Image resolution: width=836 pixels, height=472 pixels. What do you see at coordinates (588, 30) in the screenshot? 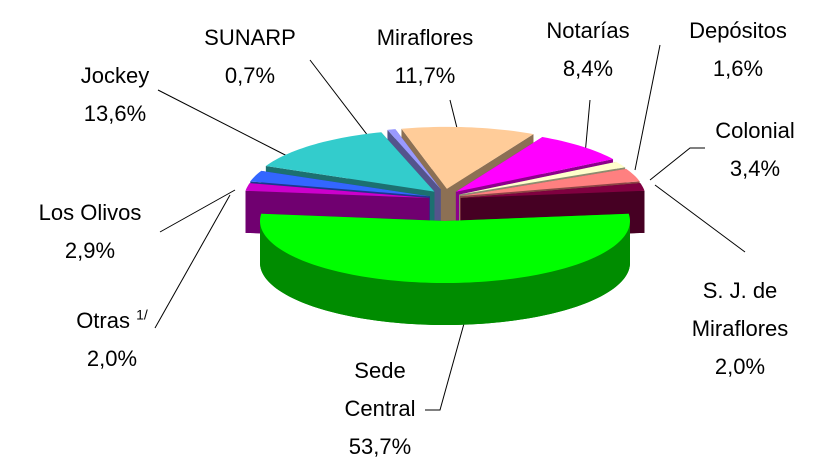
I see `category-label: Notarías` at bounding box center [588, 30].